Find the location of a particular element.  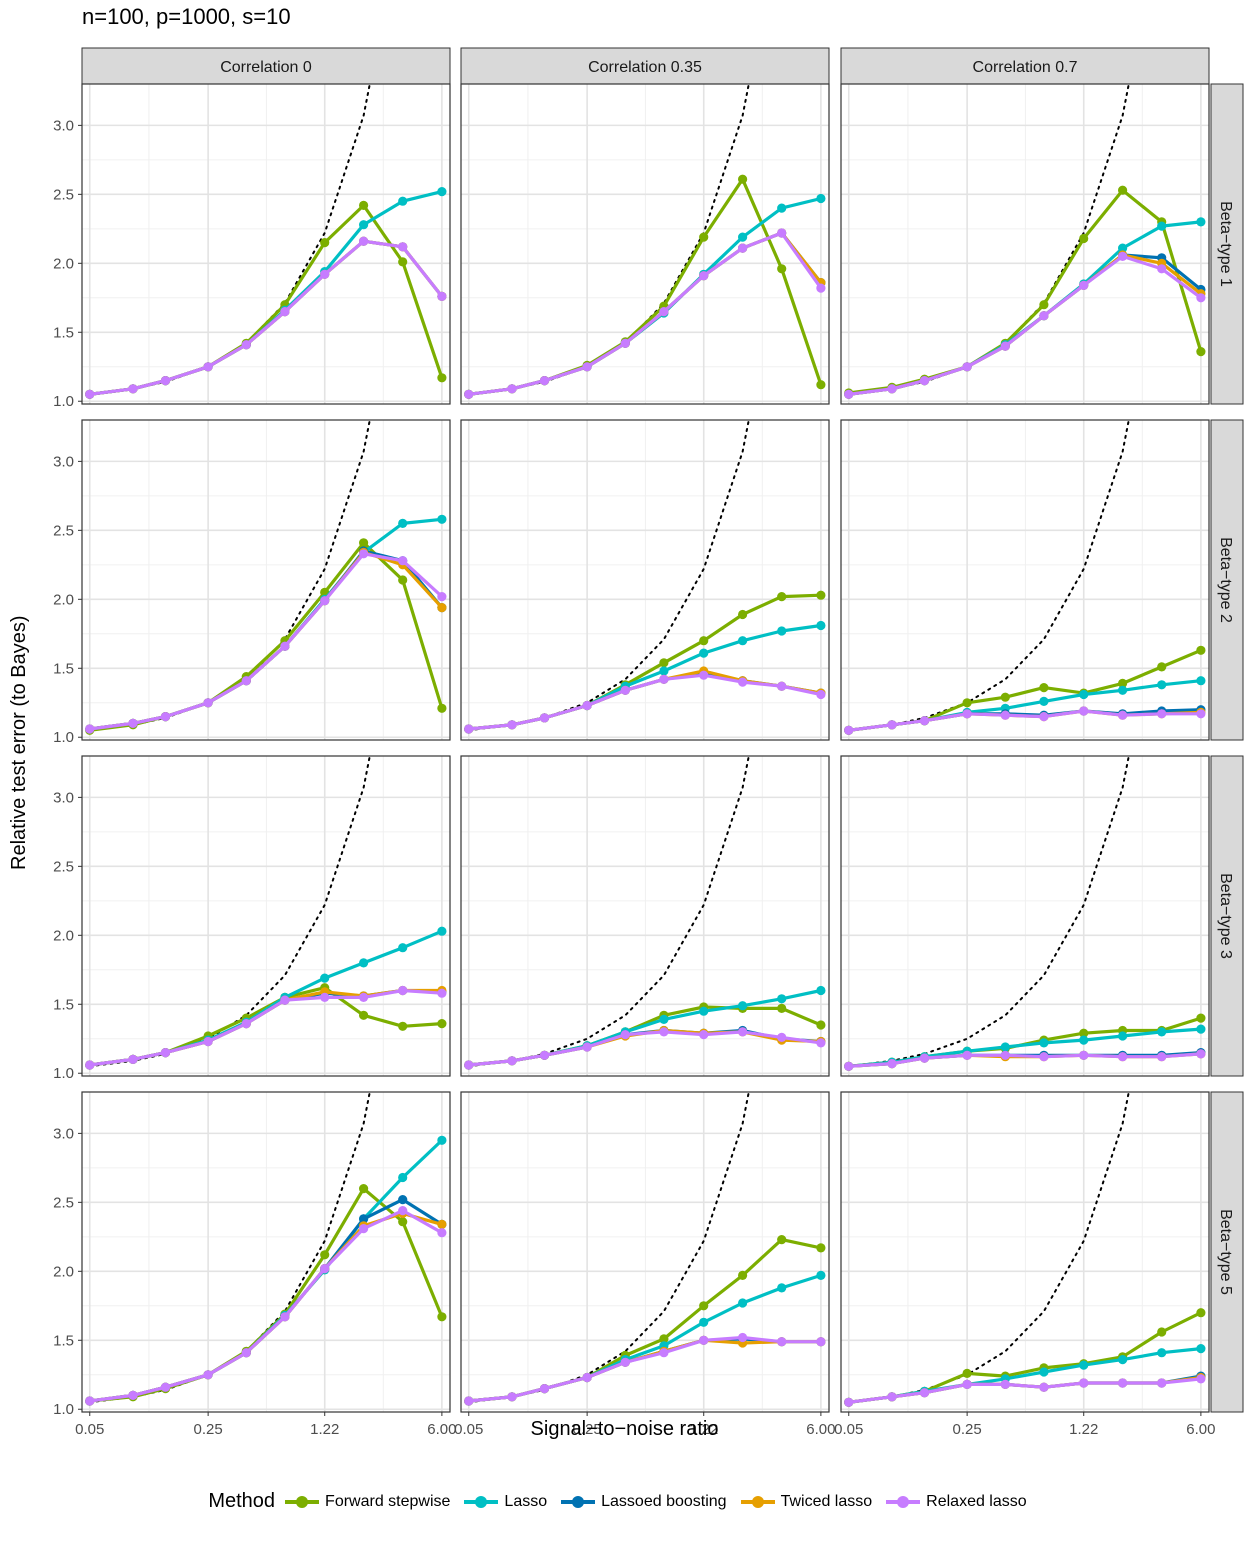

column-strip-label: Correlation 0 is located at coordinates (266, 67).